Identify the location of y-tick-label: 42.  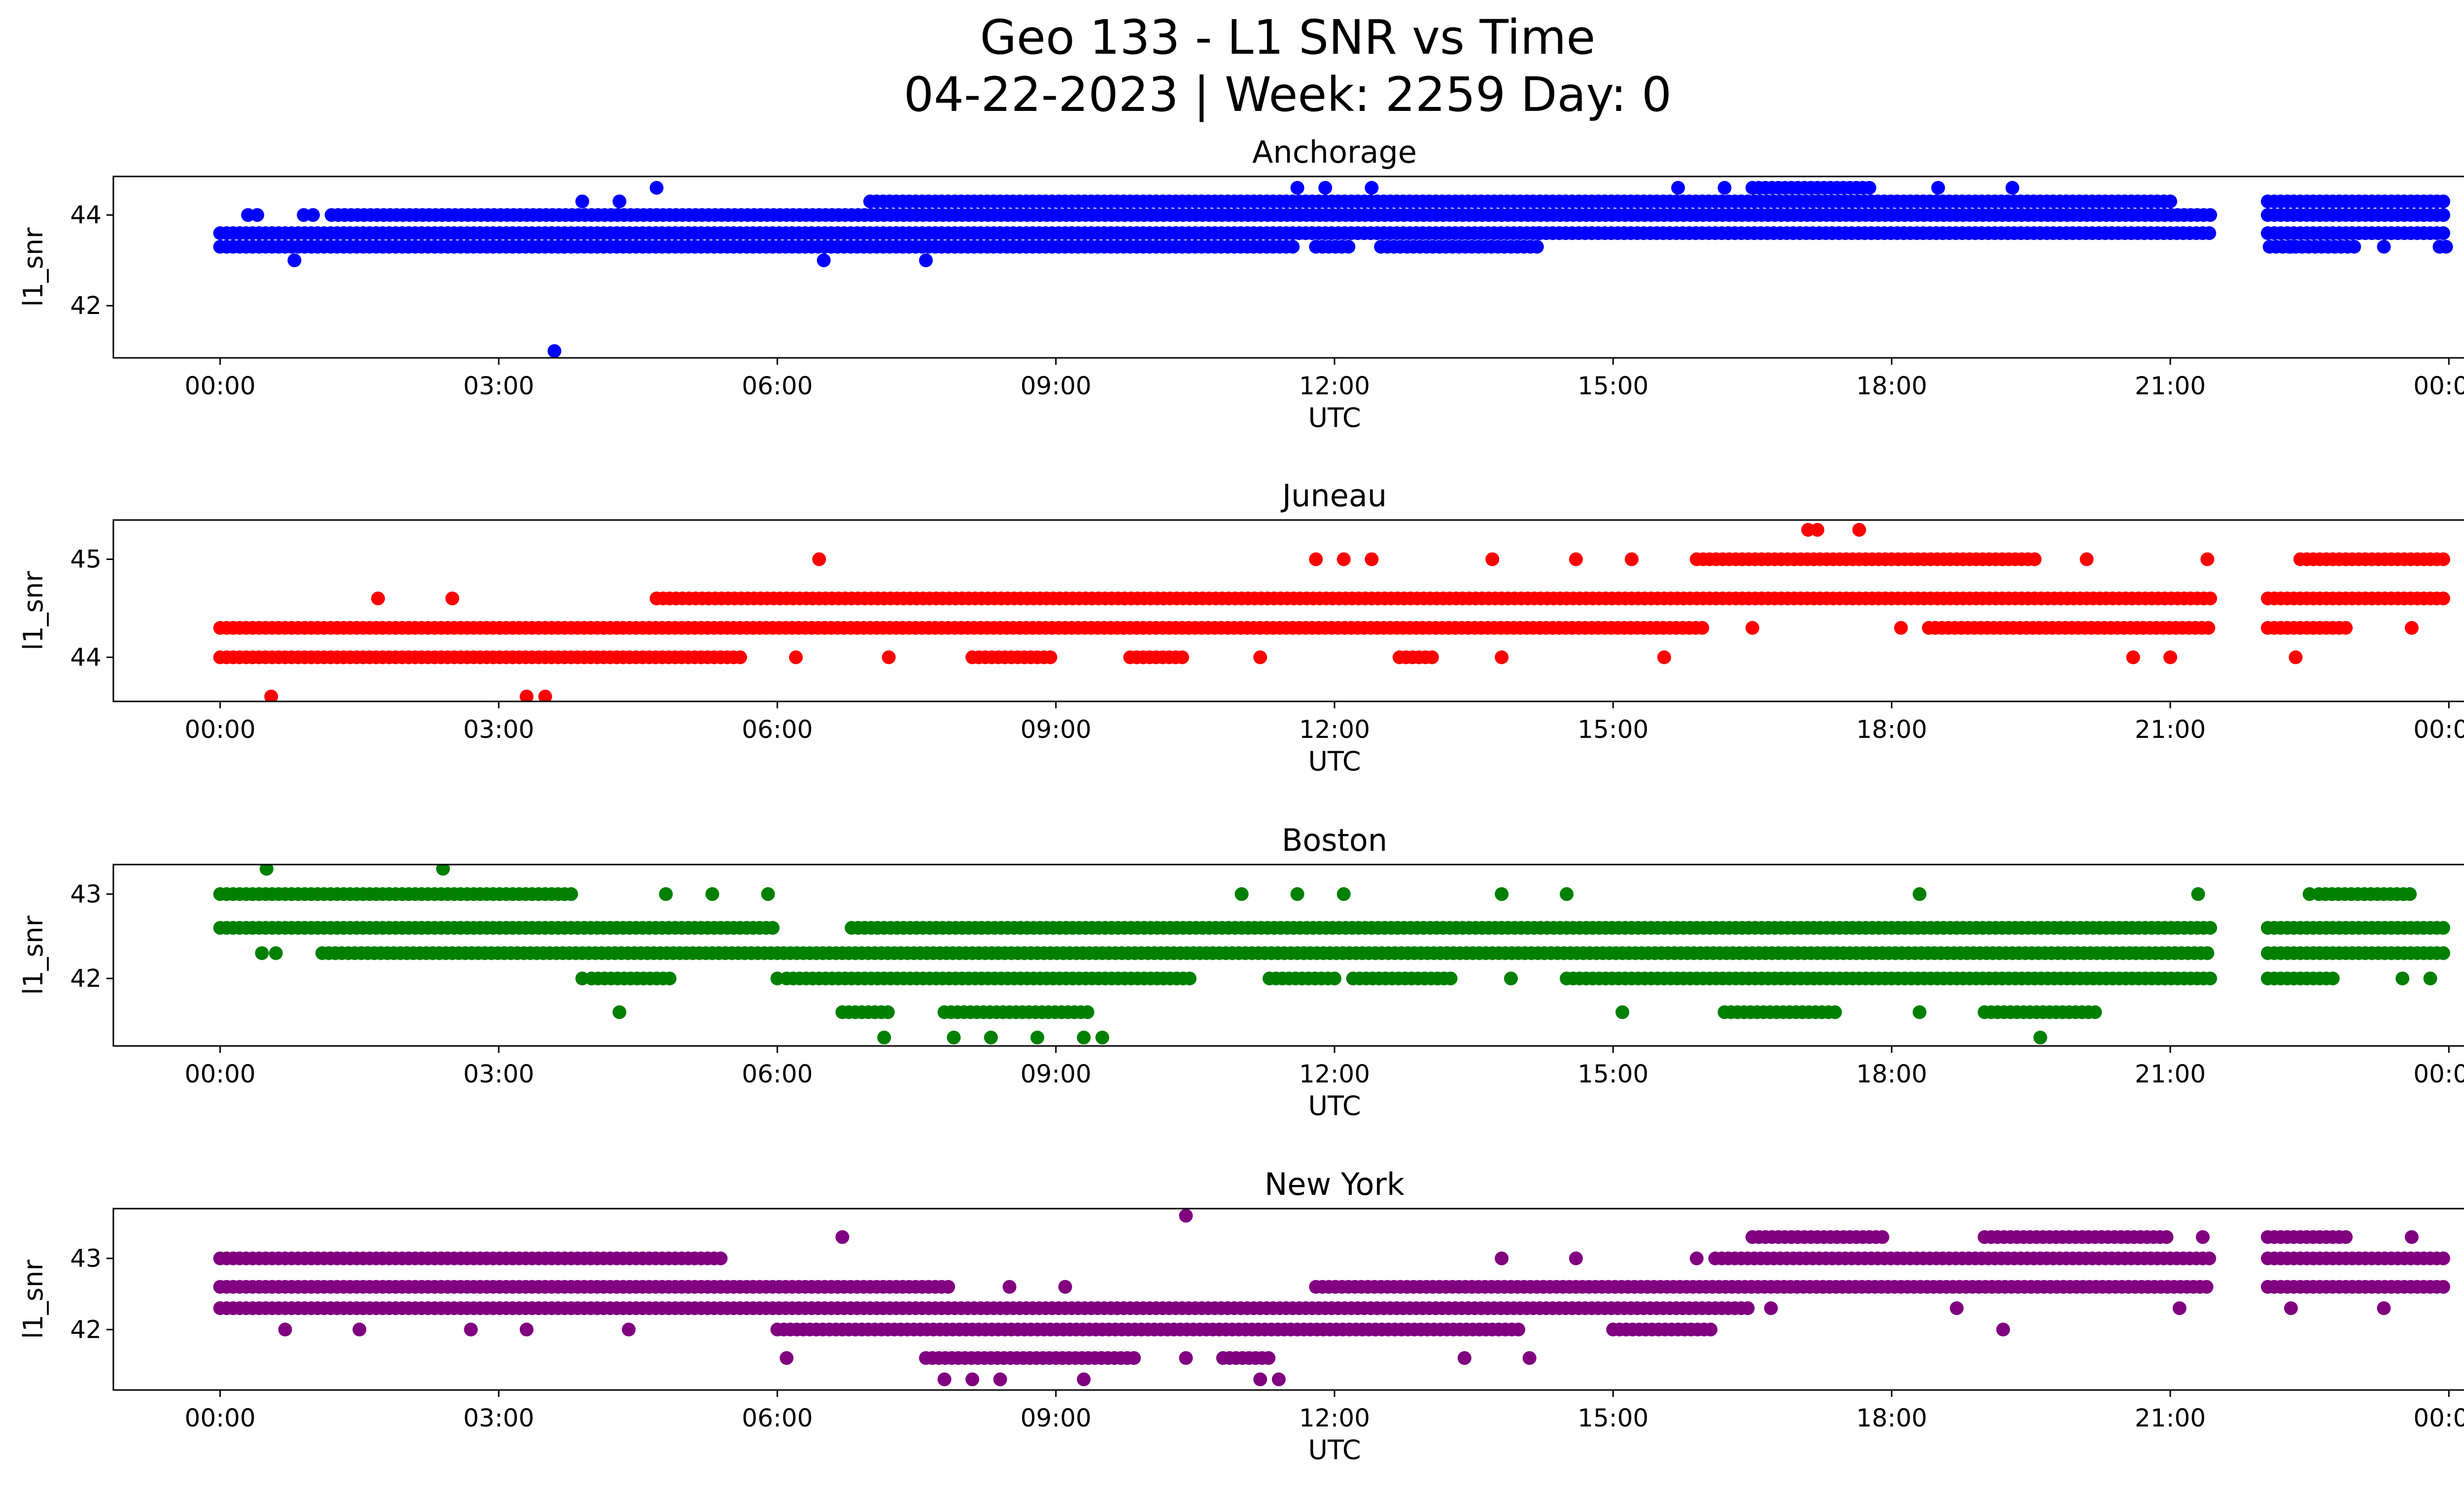
(86, 305).